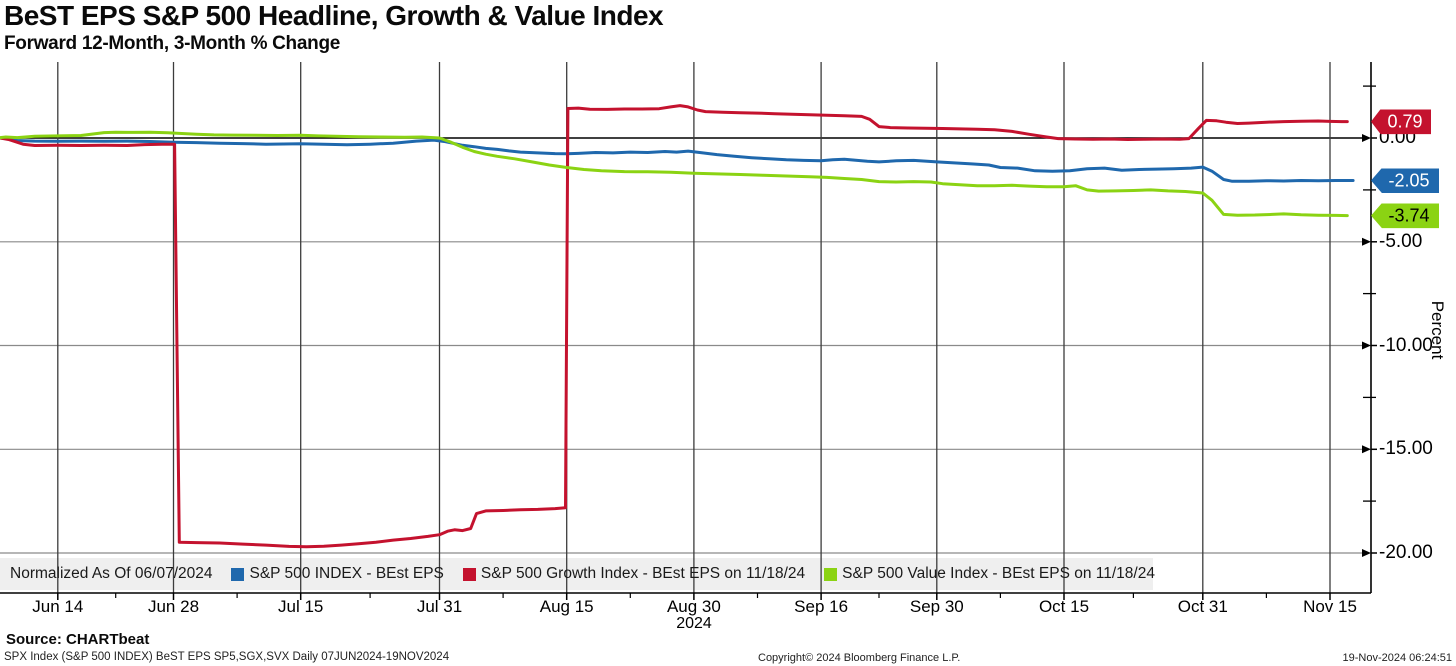 The image size is (1456, 666). I want to click on chart-subtitle: Forward 12-Month, 3-Month % Change, so click(172, 43).